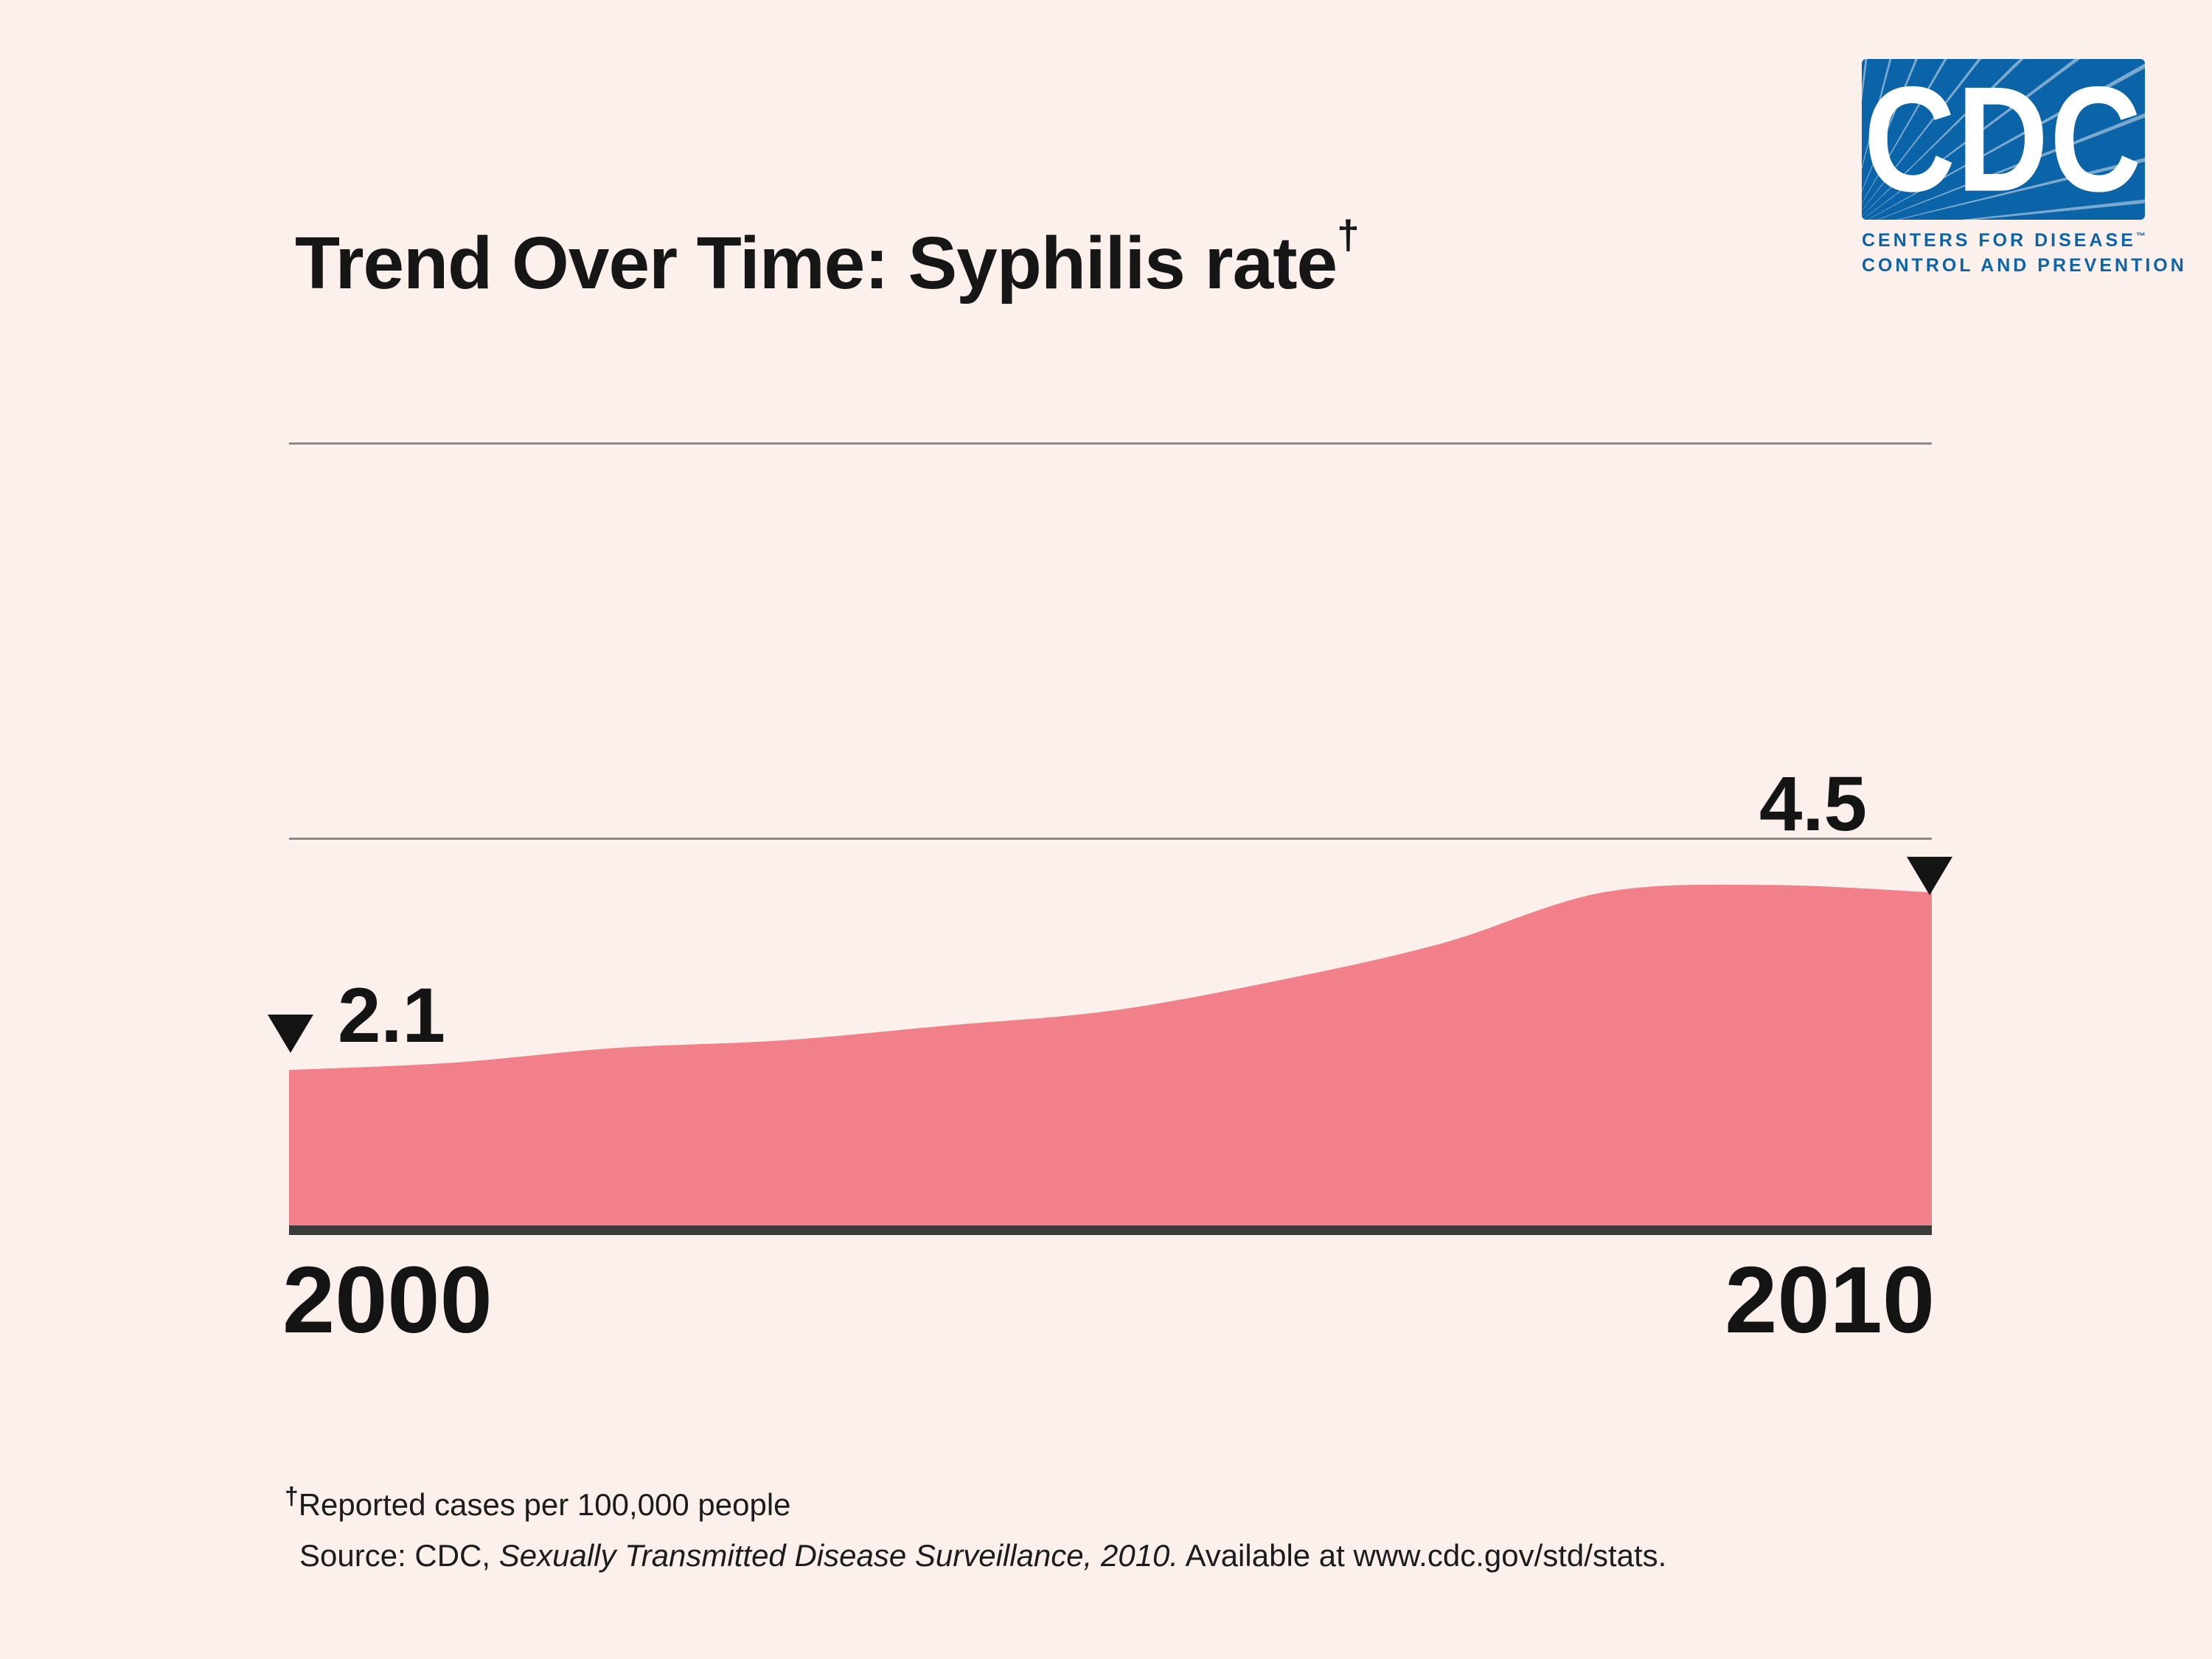  Describe the element at coordinates (1110, 443) in the screenshot. I see `gridline-top` at that location.